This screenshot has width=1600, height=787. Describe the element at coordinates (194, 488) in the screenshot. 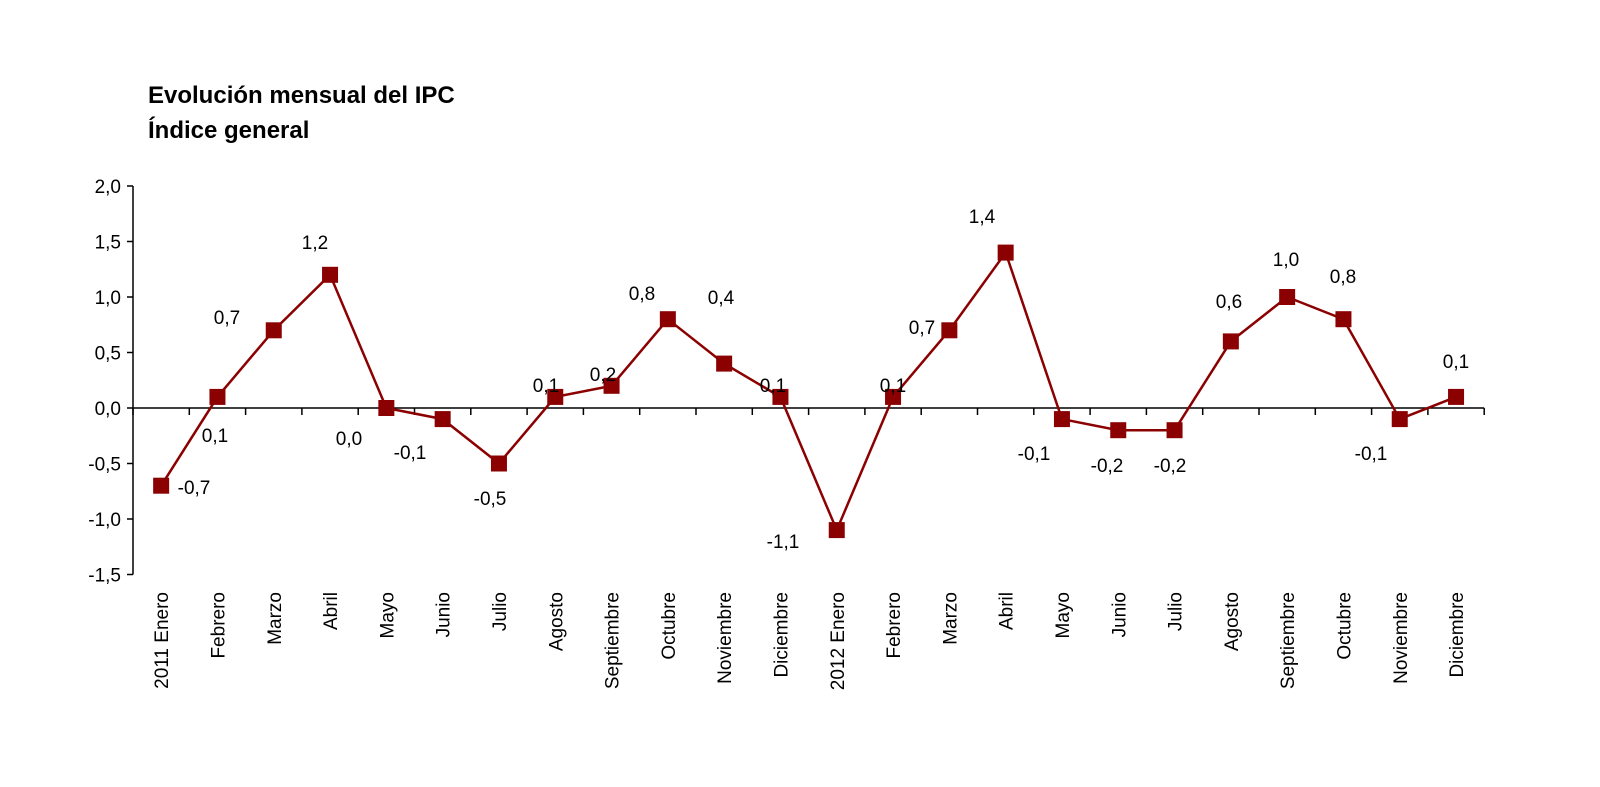

I see `data-label: -0,7` at that location.